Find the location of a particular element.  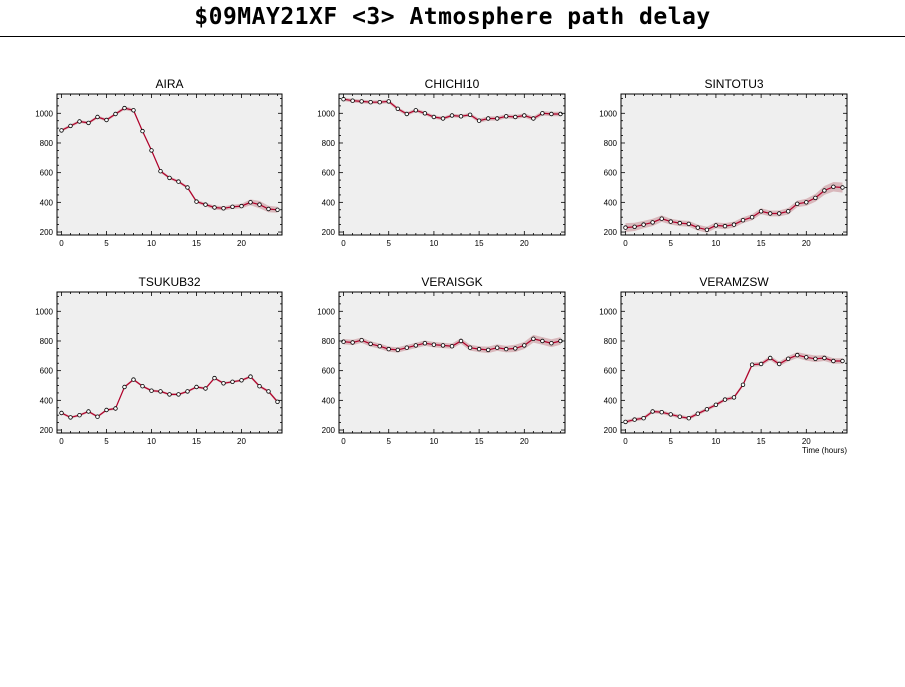

error-band is located at coordinates (734, 388).